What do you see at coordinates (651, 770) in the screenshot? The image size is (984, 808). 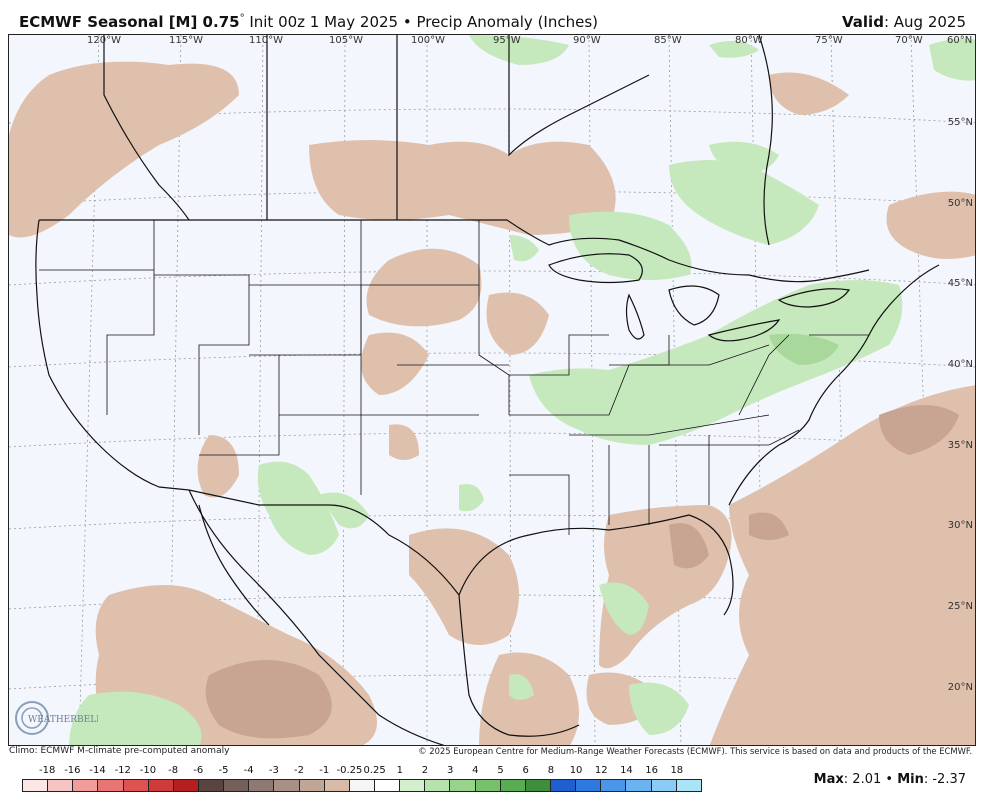 I see `scale-label: 16` at bounding box center [651, 770].